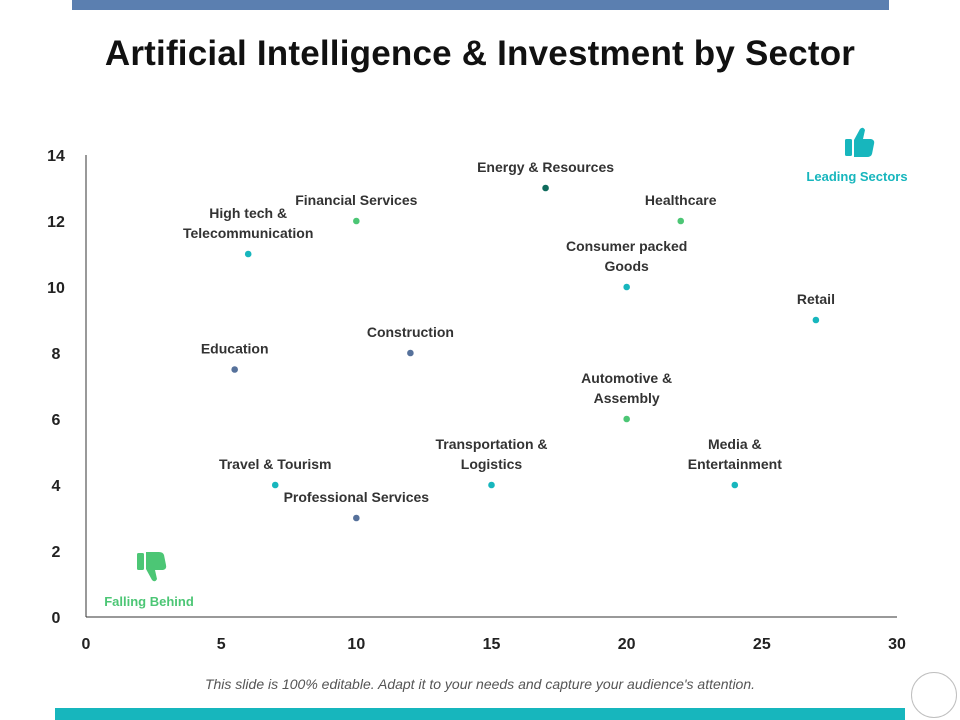  Describe the element at coordinates (480, 5) in the screenshot. I see `top-accent-bar` at that location.